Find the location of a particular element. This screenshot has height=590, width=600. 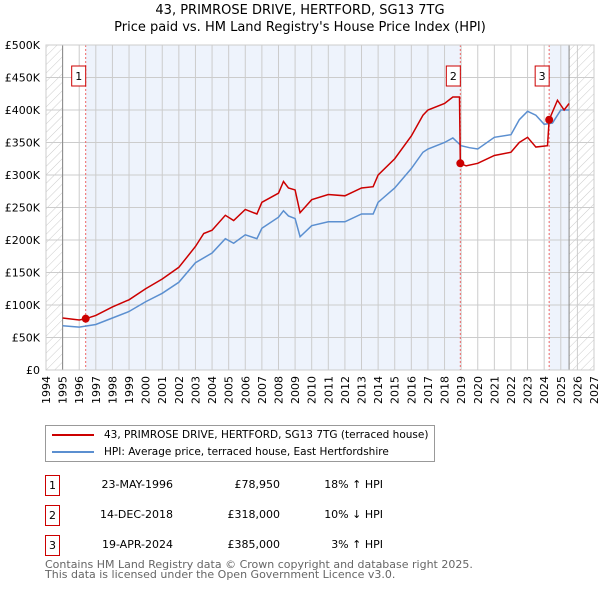

x-tick-label: 2016 is located at coordinates (411, 390).